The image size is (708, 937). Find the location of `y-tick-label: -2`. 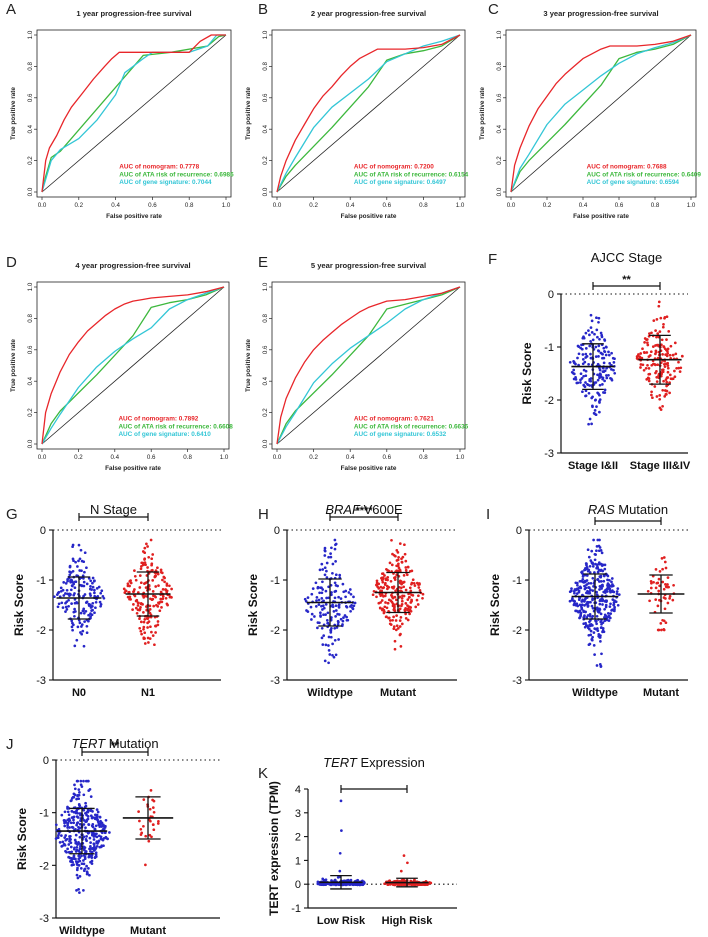

y-tick-label: -2 is located at coordinates (517, 631).